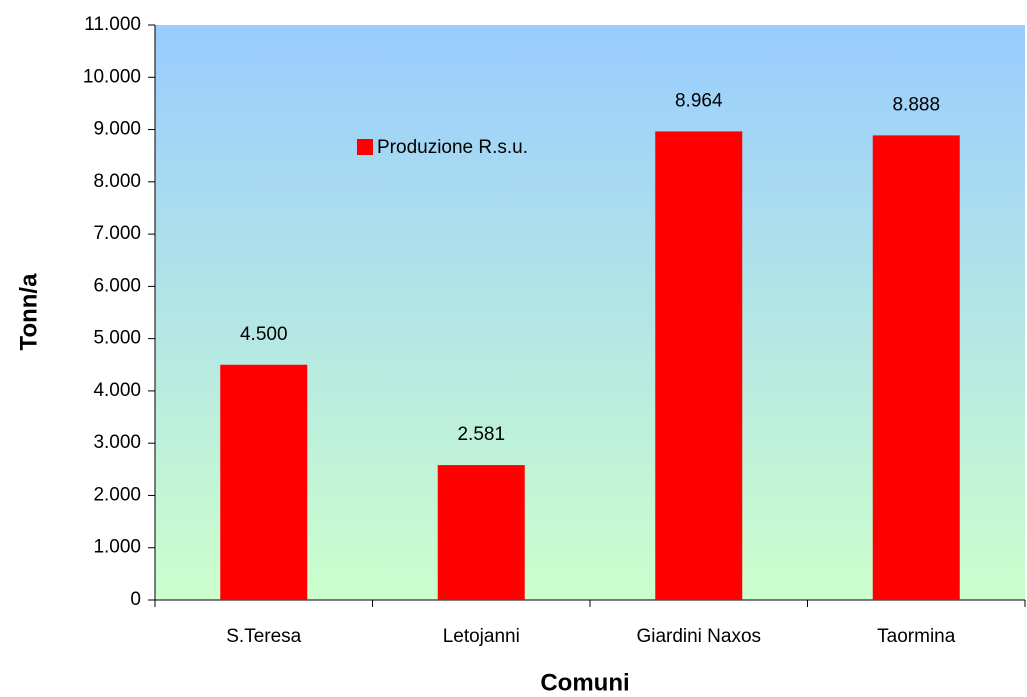 This screenshot has width=1027, height=697. Describe the element at coordinates (365, 147) in the screenshot. I see `legend-swatch` at that location.